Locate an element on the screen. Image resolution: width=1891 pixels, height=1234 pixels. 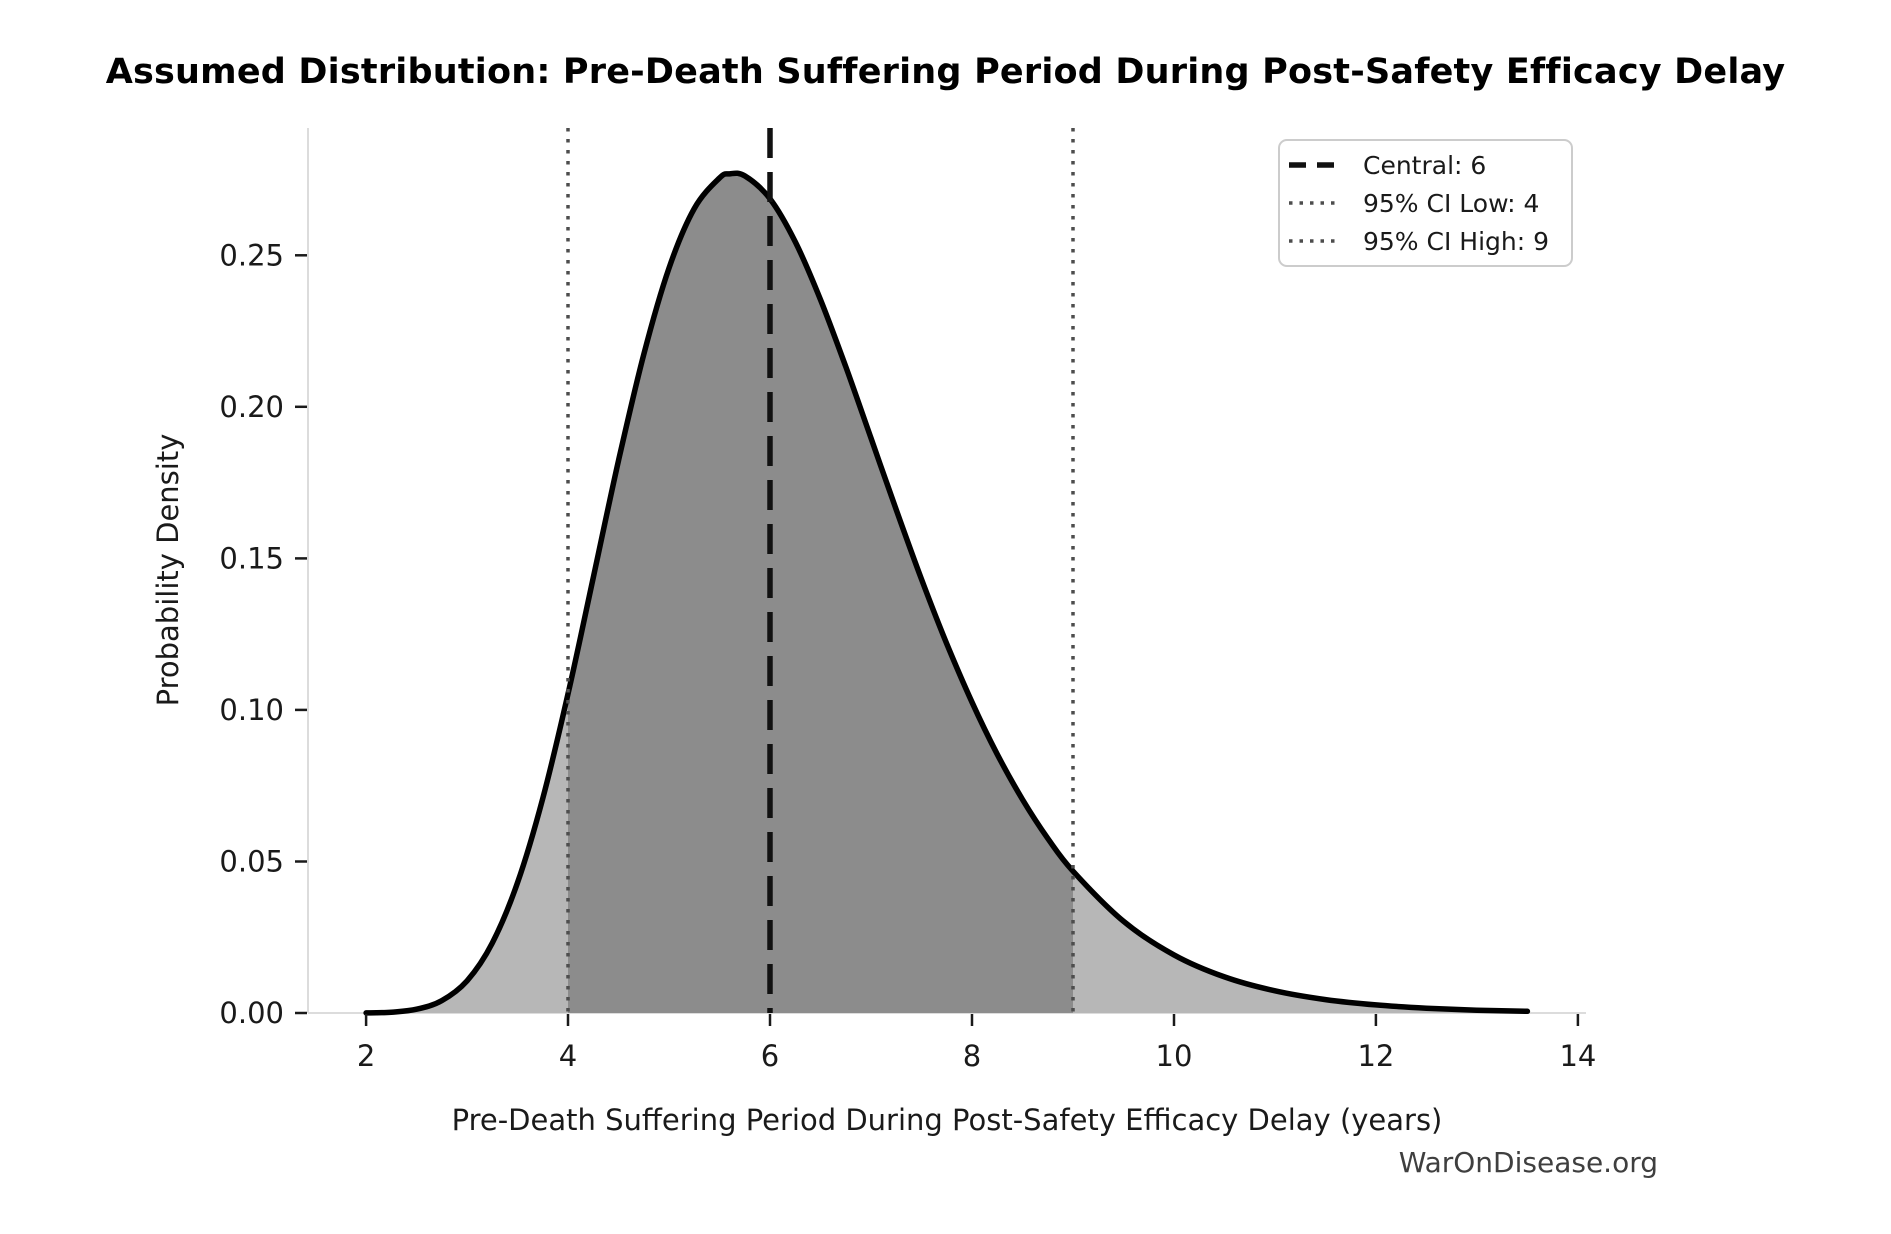
y-tick-label: 0.00 is located at coordinates (251, 1013).